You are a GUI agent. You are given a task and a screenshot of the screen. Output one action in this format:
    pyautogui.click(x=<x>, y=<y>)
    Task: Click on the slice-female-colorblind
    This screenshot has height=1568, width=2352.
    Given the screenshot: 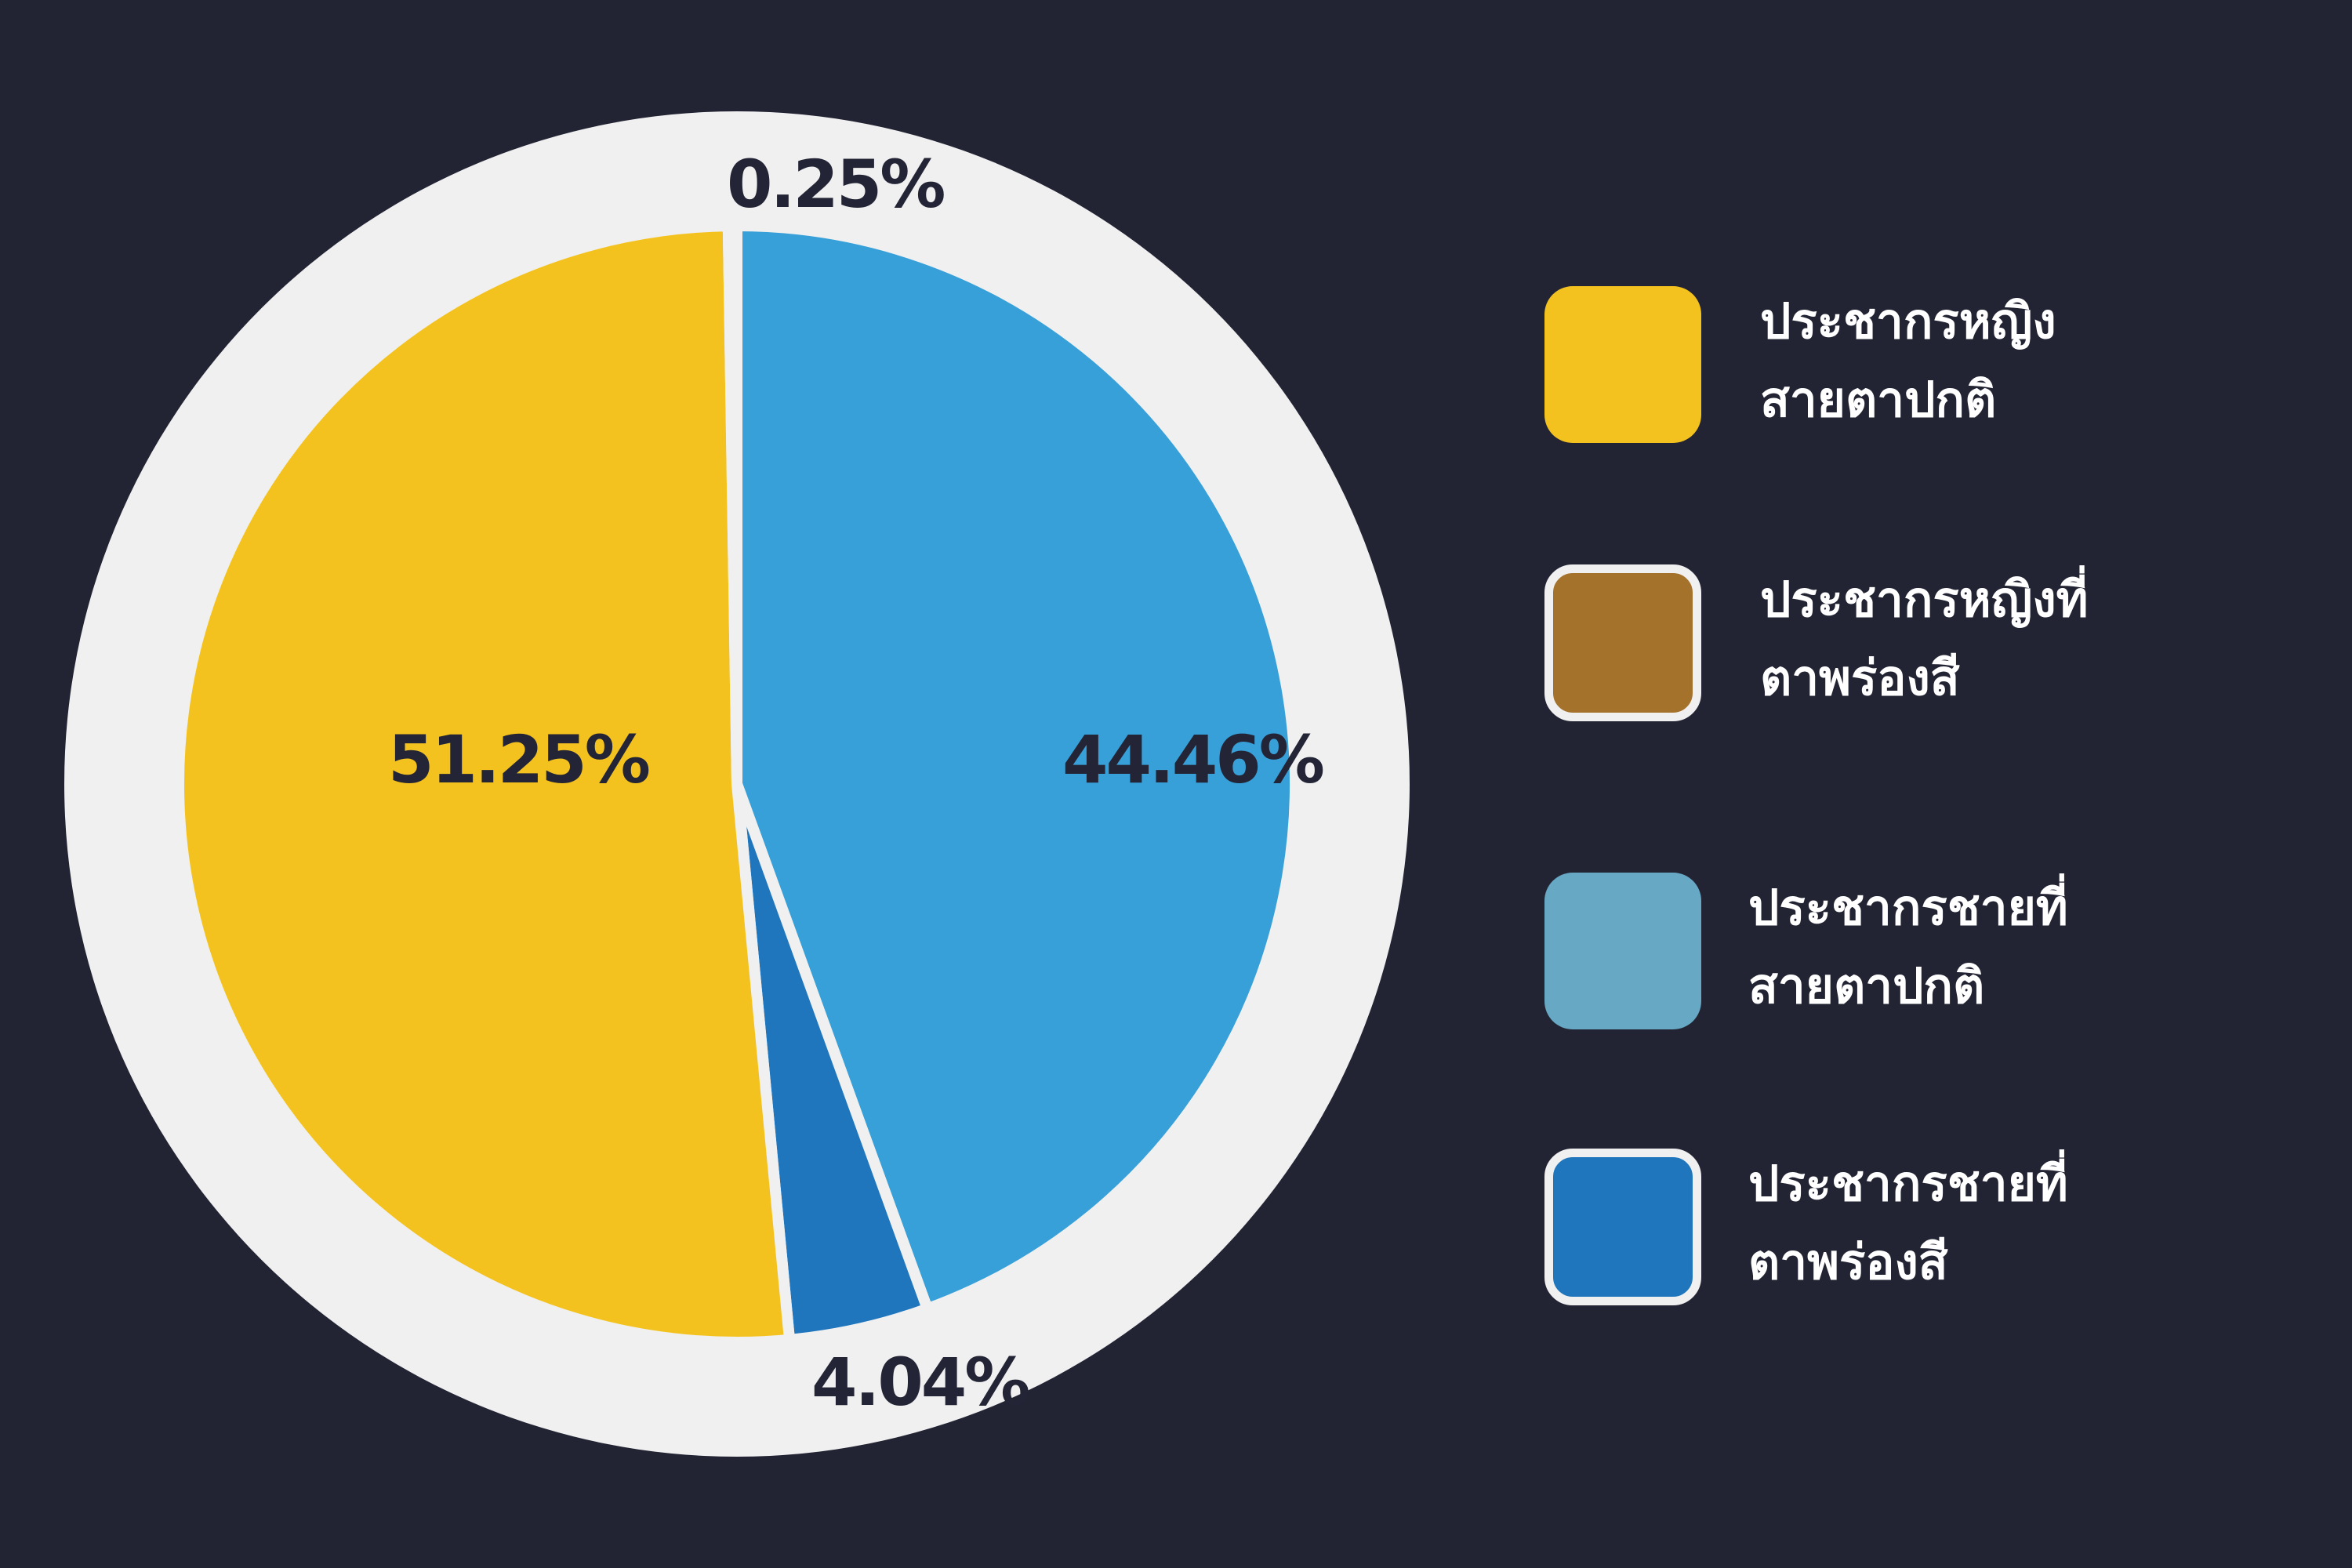 What is the action you would take?
    pyautogui.click(x=732, y=504)
    